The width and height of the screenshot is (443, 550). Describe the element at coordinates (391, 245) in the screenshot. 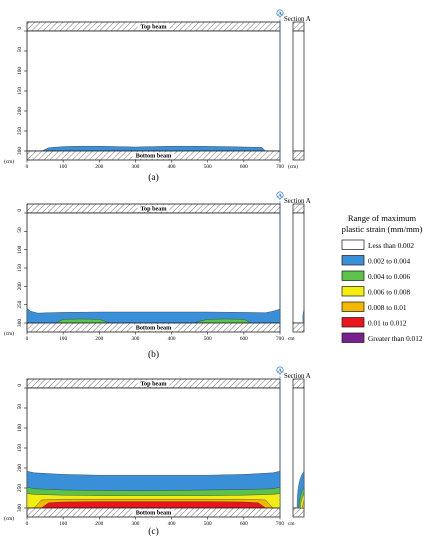

I see `legend-item-label: Less than 0.002` at that location.